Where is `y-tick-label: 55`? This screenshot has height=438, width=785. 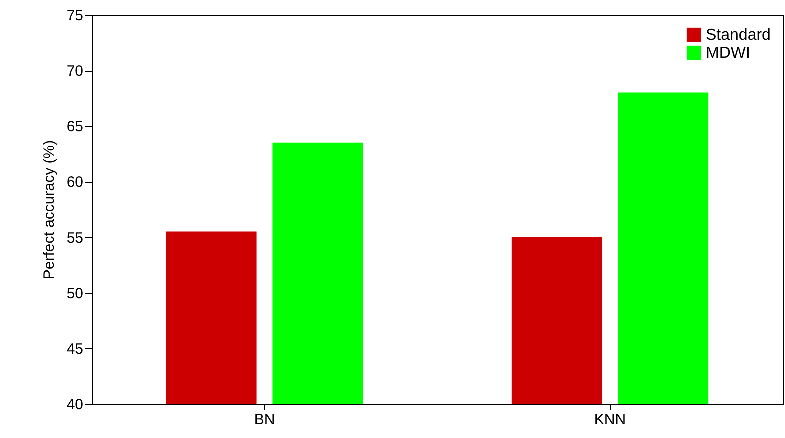 y-tick-label: 55 is located at coordinates (75, 238).